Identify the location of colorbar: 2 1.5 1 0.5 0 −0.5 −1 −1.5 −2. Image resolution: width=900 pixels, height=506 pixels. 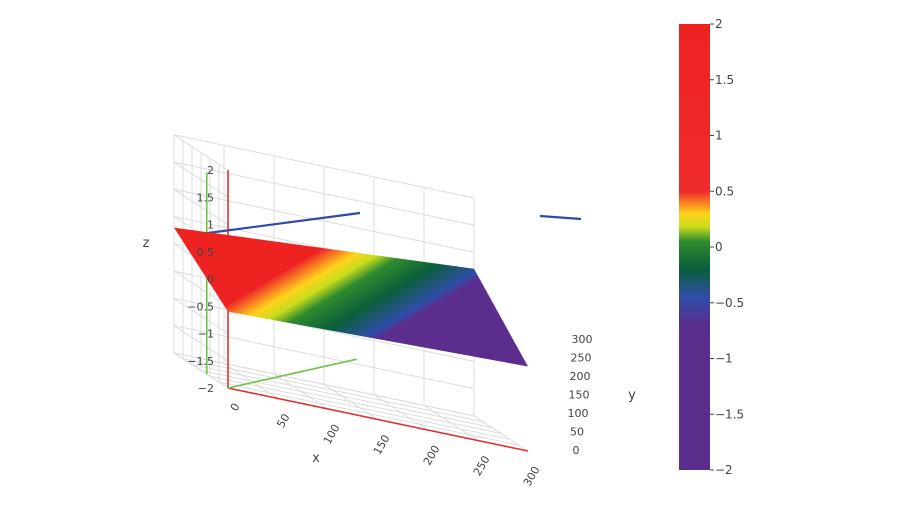
(711, 247).